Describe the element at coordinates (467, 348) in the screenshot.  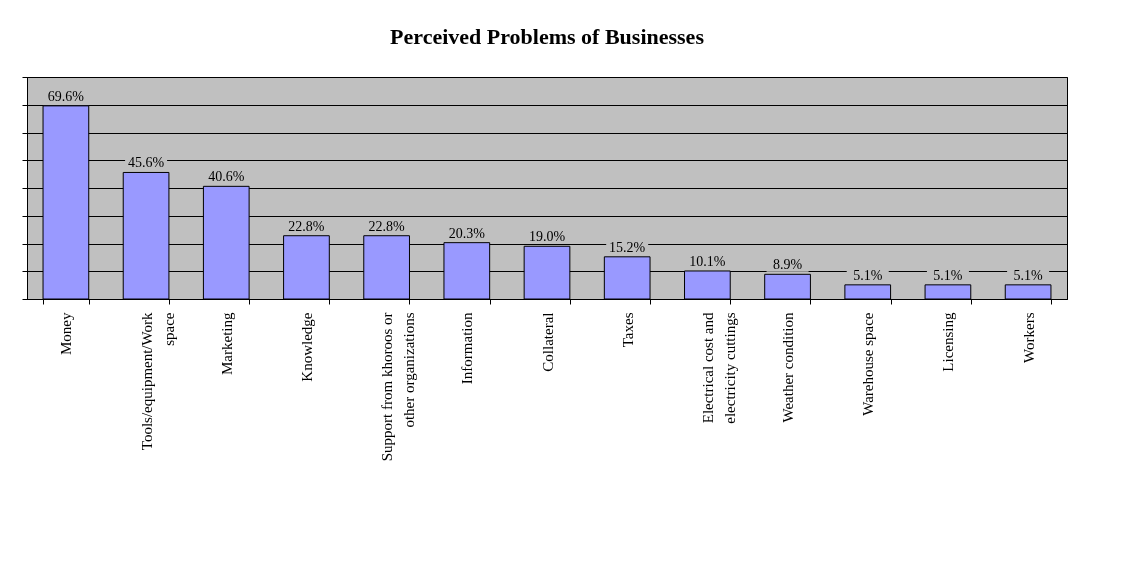
I see `x-tick-label: Information` at that location.